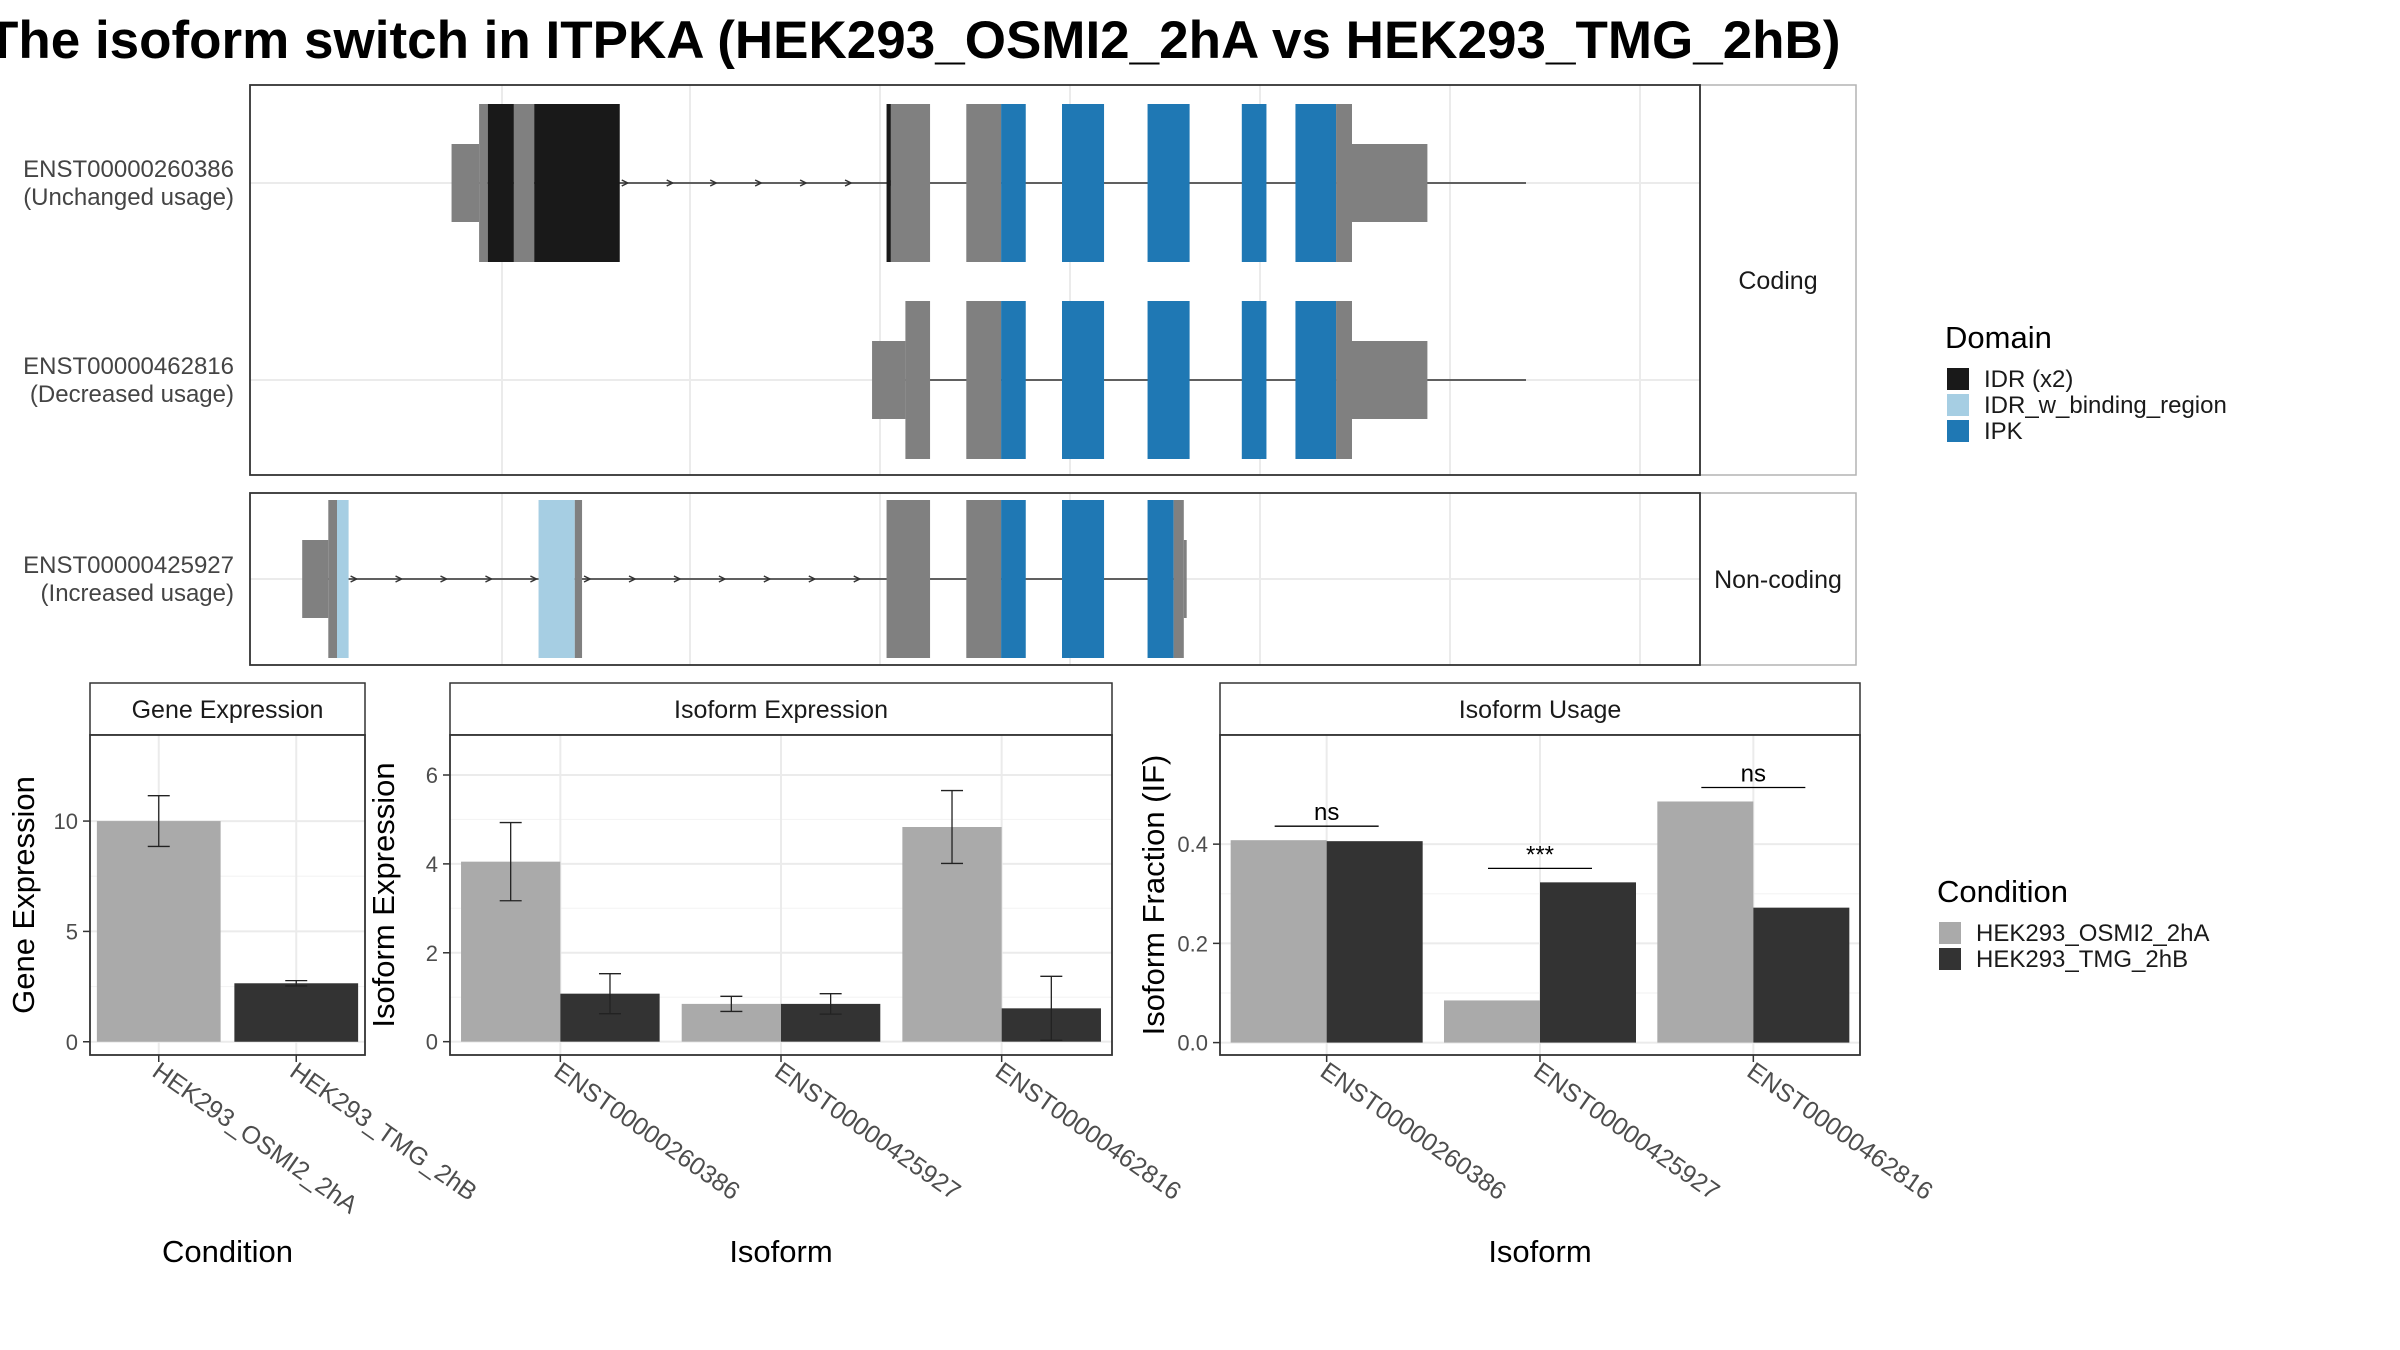 This screenshot has height=1350, width=2400. I want to click on facet-strip, so click(1778, 280).